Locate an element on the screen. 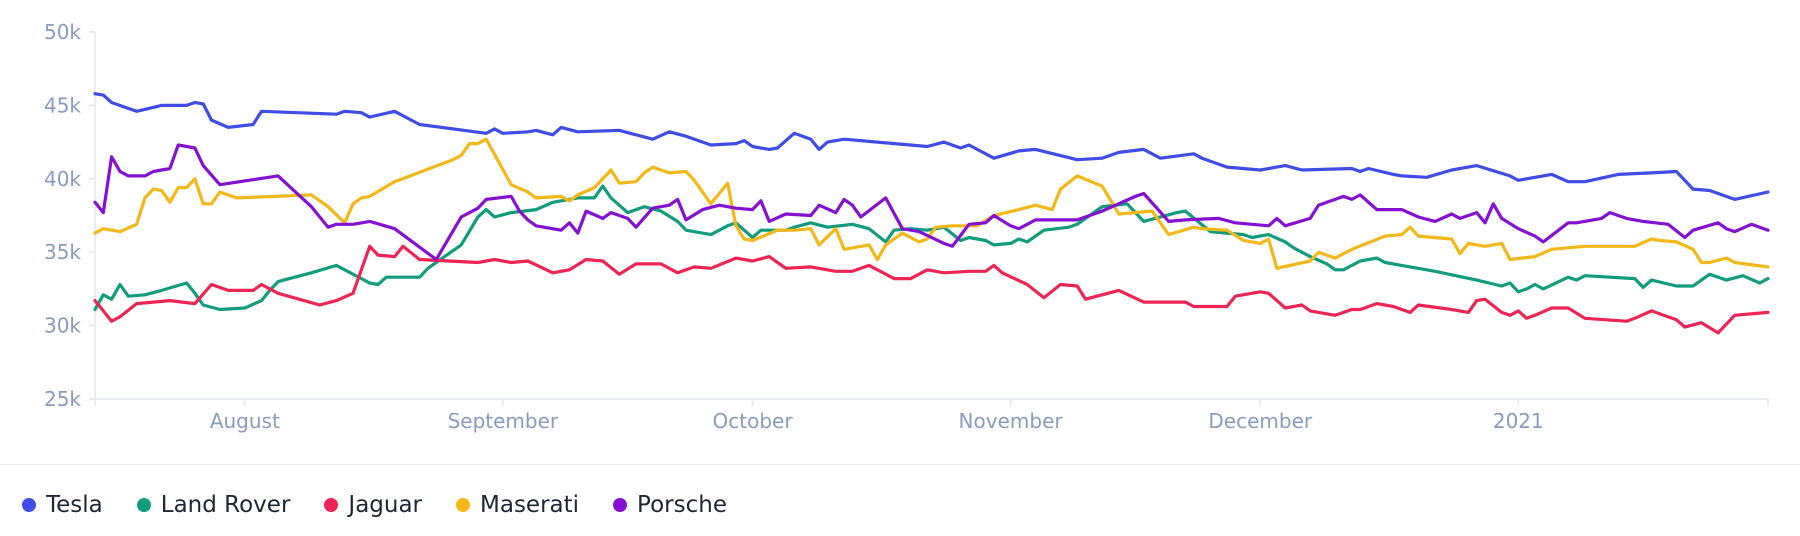 This screenshot has height=536, width=1800. legend-item-jaguar: Jaguar is located at coordinates (373, 505).